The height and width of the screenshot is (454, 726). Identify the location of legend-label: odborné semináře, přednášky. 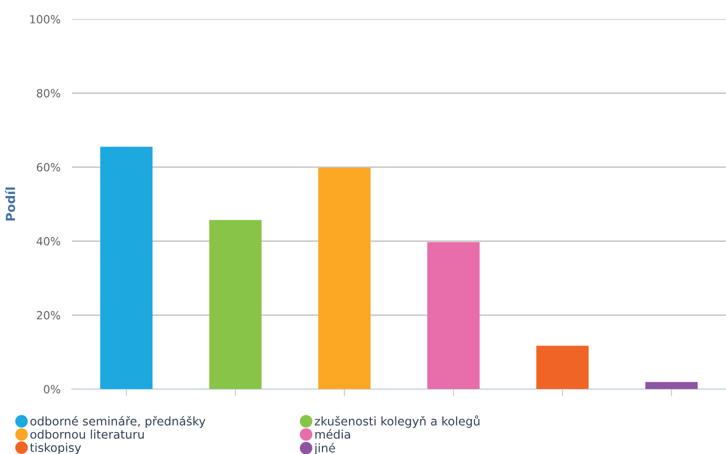
(118, 422).